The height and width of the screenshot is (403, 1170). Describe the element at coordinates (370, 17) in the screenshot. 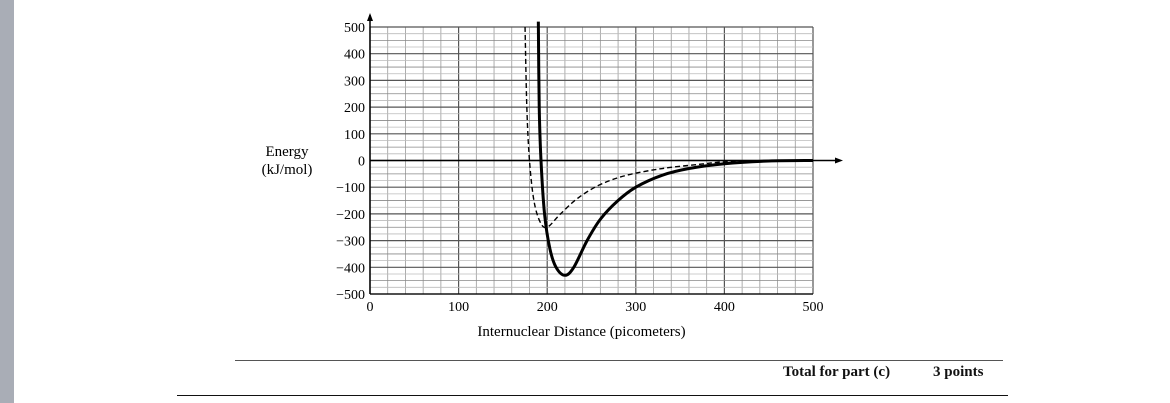

I see `y-axis-arrow` at that location.